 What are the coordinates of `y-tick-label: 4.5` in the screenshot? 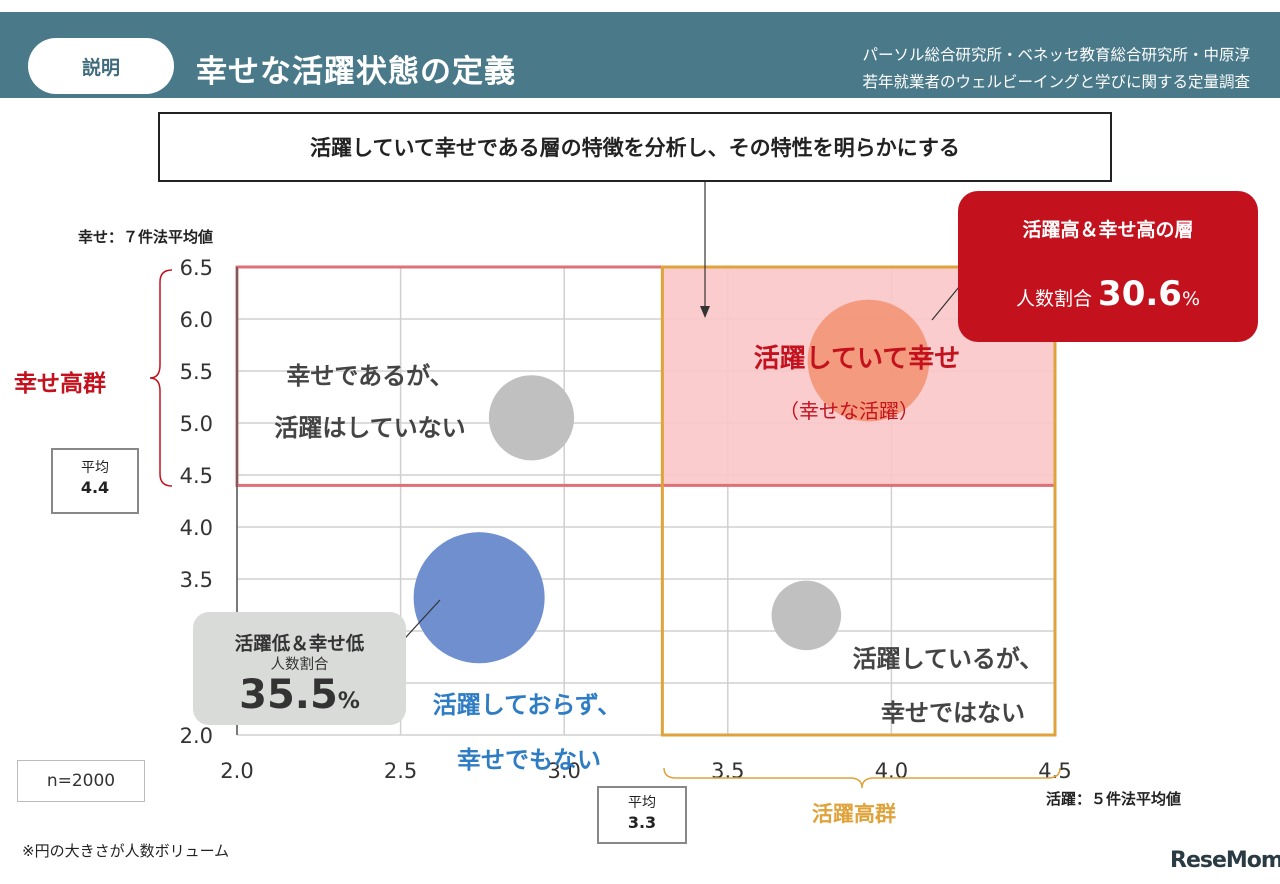 It's located at (196, 476).